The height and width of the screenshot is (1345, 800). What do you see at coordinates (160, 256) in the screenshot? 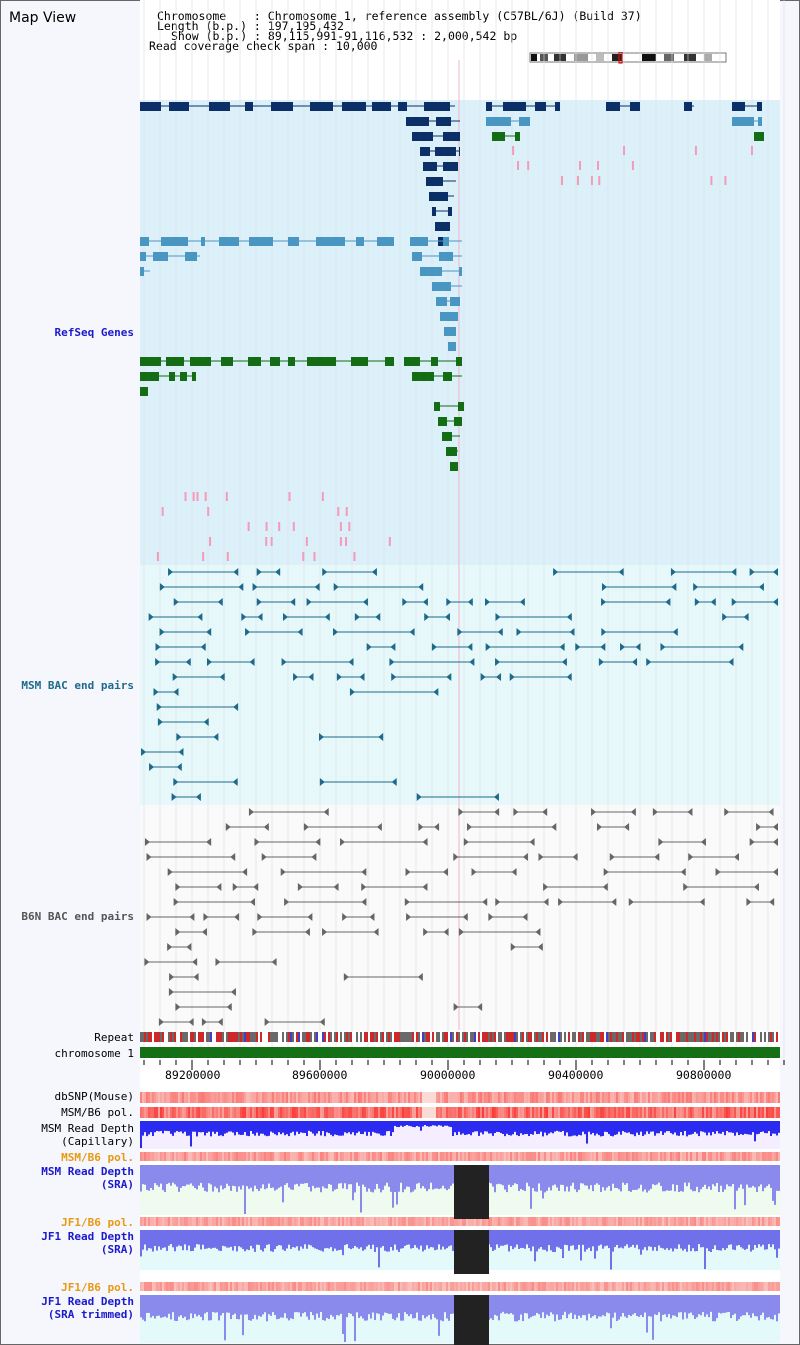
I see `gene-exon` at bounding box center [160, 256].